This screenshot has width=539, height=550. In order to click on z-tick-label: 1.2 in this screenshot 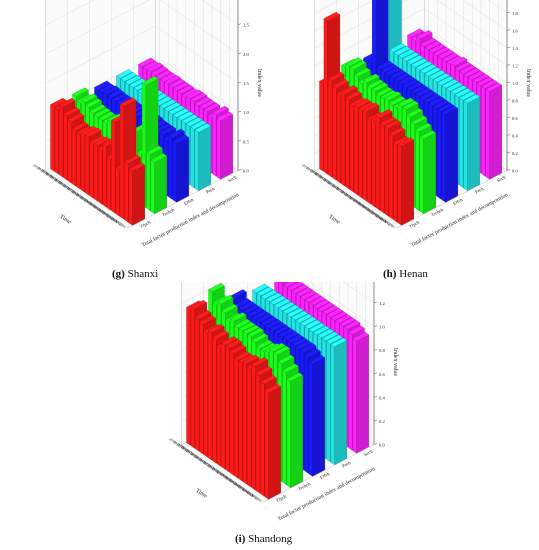, I will do `click(382, 303)`.